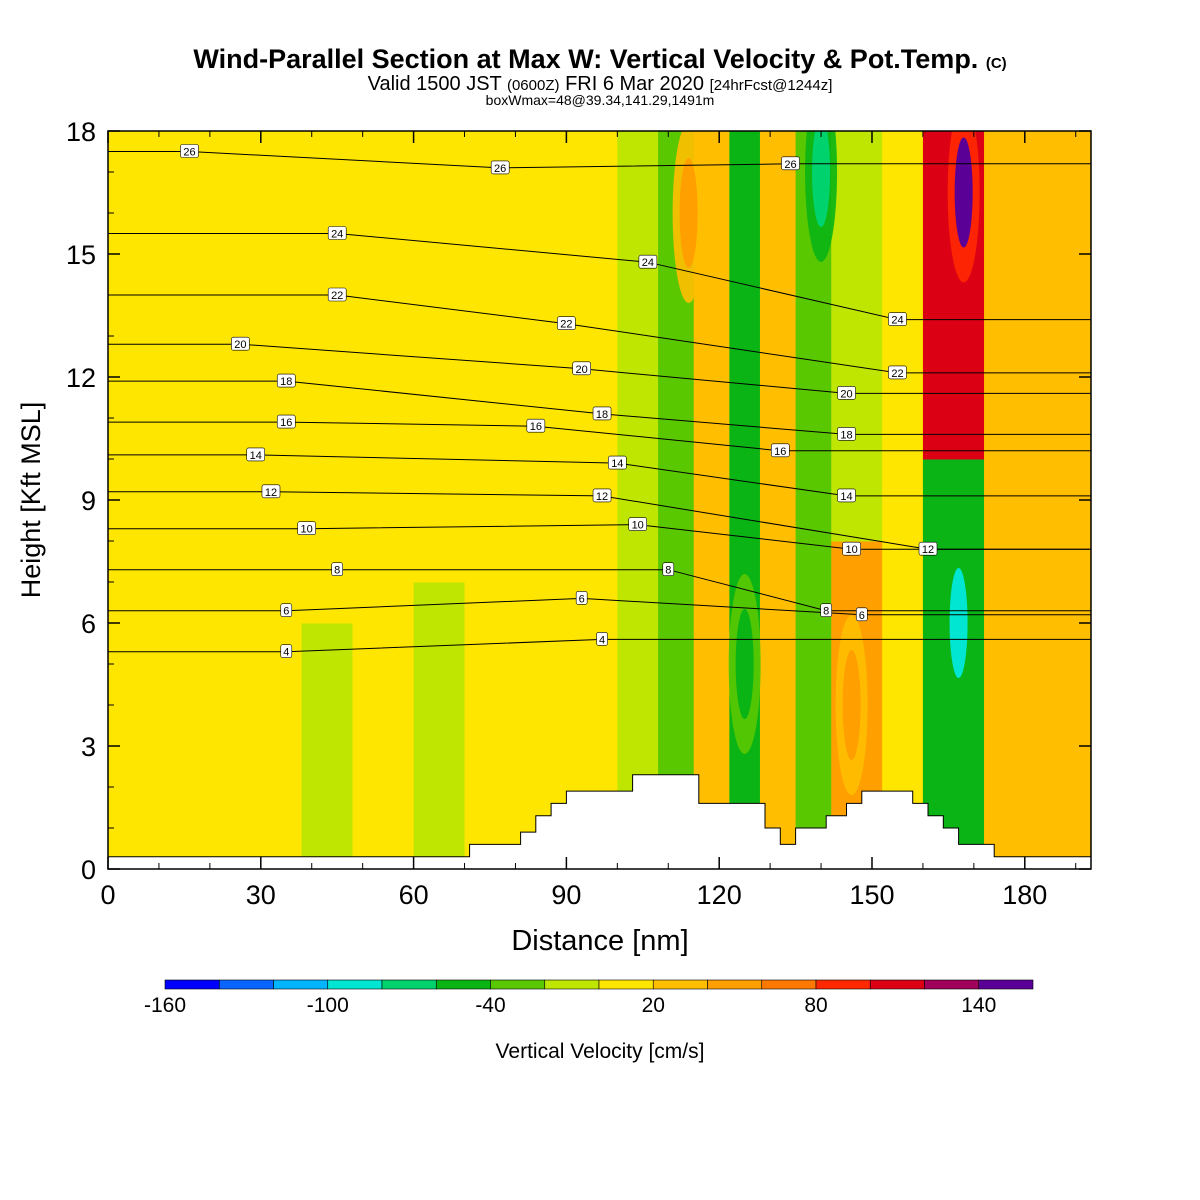 The image size is (1200, 1200). What do you see at coordinates (256, 456) in the screenshot?
I see `theta-label-18: 14` at bounding box center [256, 456].